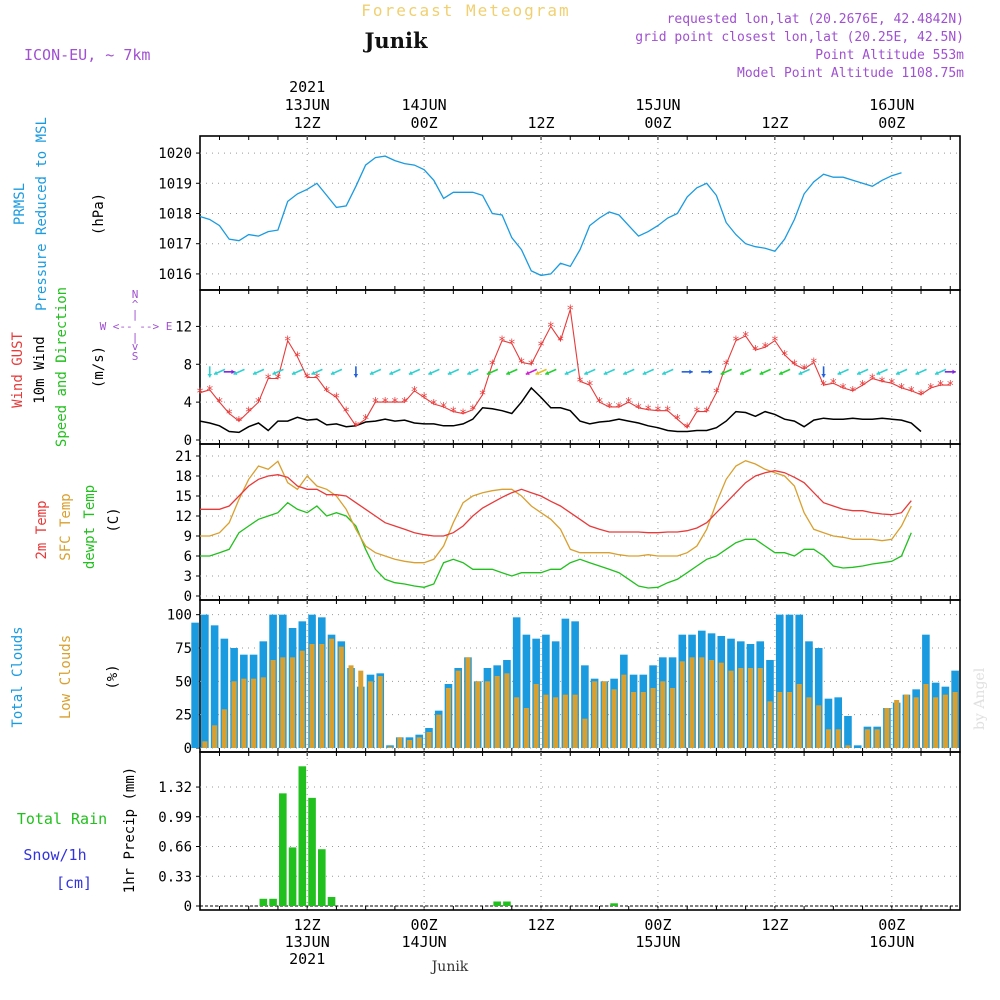 The height and width of the screenshot is (1000, 1000). Describe the element at coordinates (183, 457) in the screenshot. I see `temperature-ytick-label: 21` at that location.